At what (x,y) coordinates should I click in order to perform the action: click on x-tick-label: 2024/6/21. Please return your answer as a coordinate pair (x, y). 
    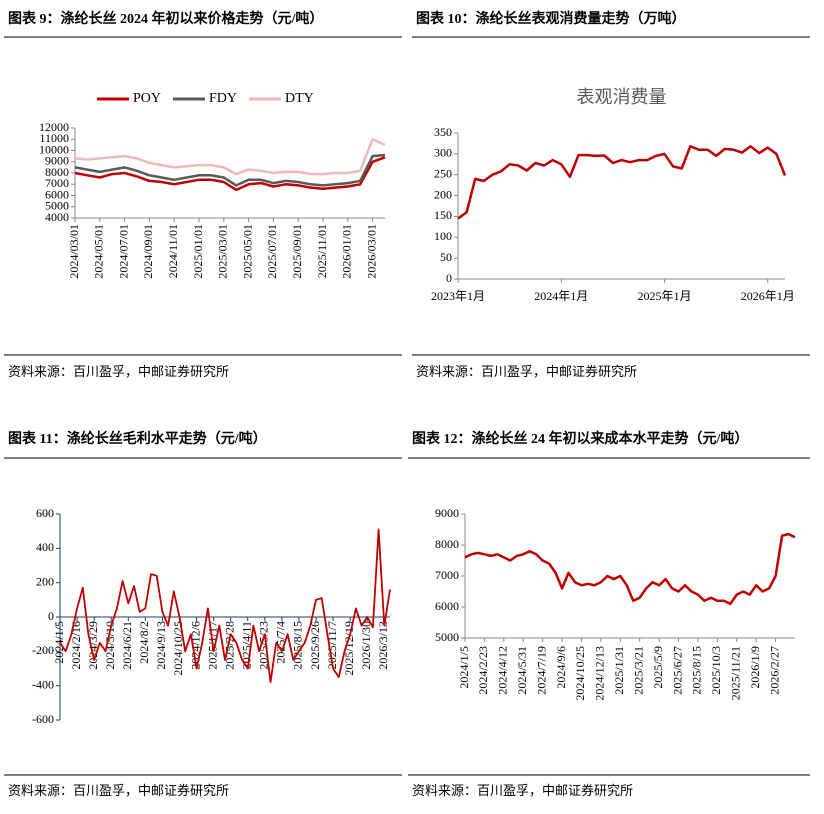
    Looking at the image, I should click on (127, 645).